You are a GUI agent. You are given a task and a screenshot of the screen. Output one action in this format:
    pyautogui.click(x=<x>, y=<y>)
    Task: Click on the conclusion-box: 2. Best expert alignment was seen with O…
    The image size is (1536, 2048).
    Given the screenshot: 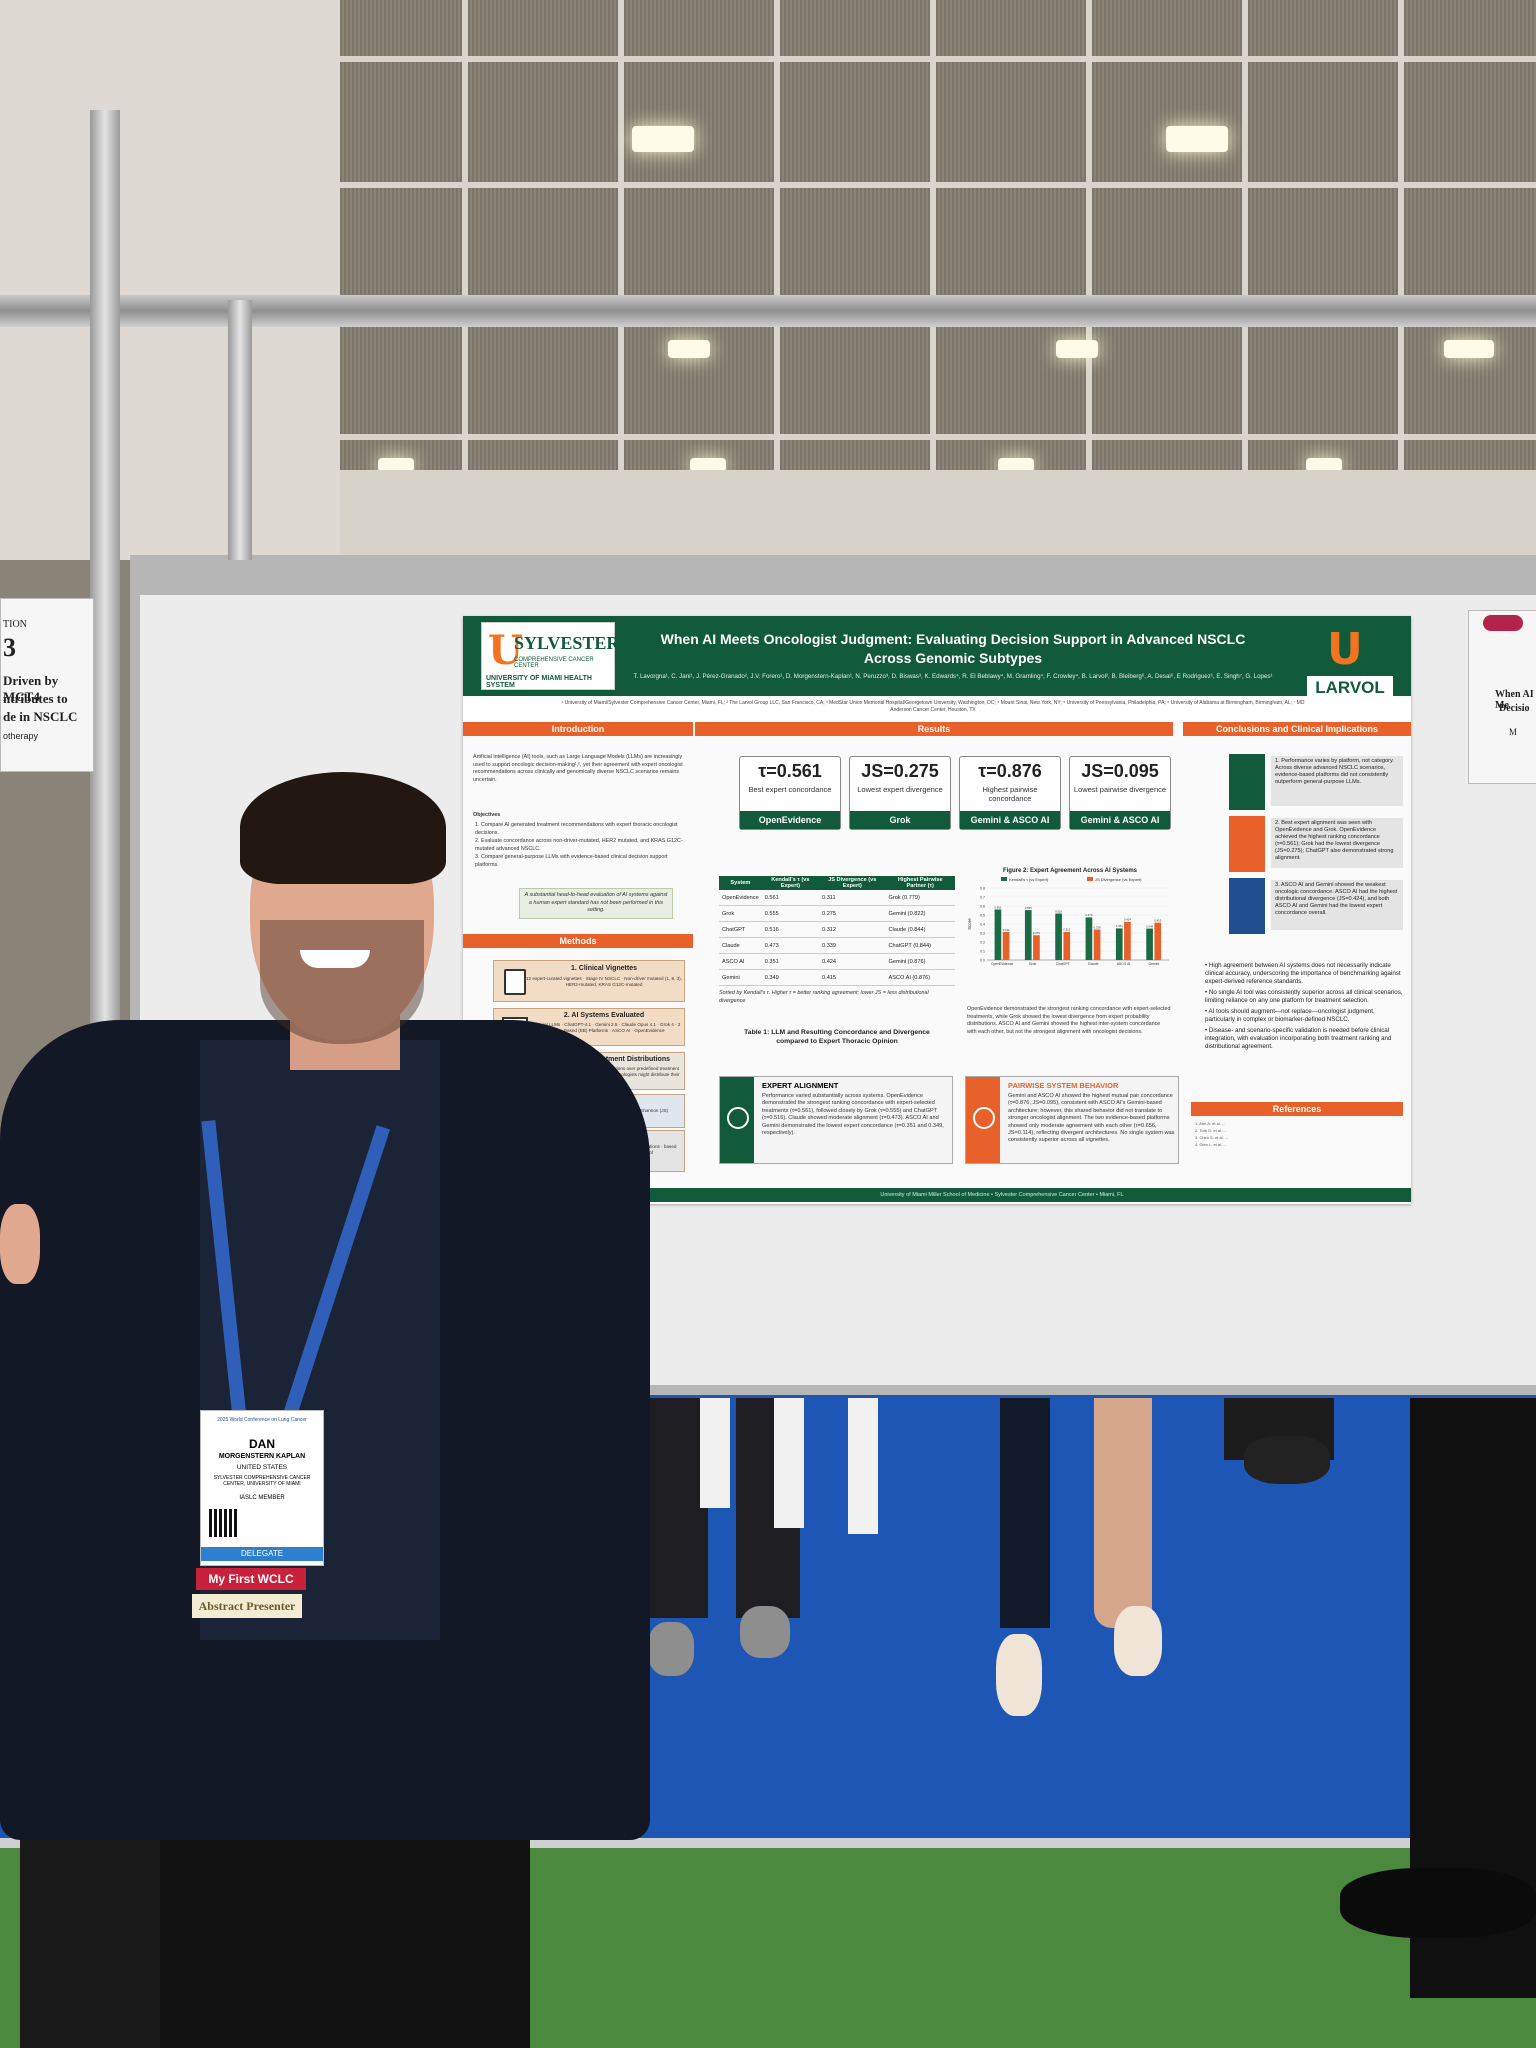 What is the action you would take?
    pyautogui.click(x=1319, y=844)
    